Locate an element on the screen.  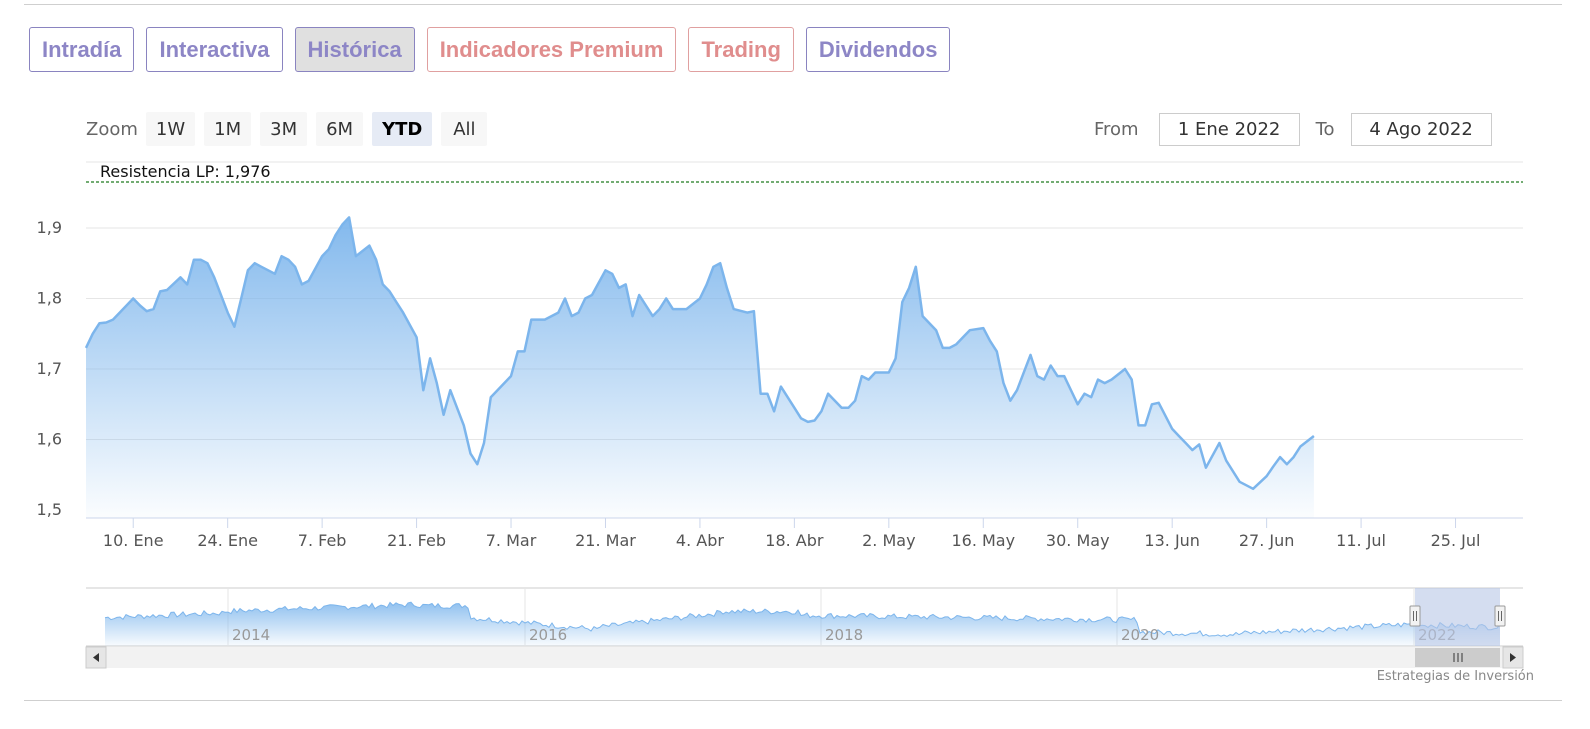
x-tick-label: 4. Abr is located at coordinates (700, 540).